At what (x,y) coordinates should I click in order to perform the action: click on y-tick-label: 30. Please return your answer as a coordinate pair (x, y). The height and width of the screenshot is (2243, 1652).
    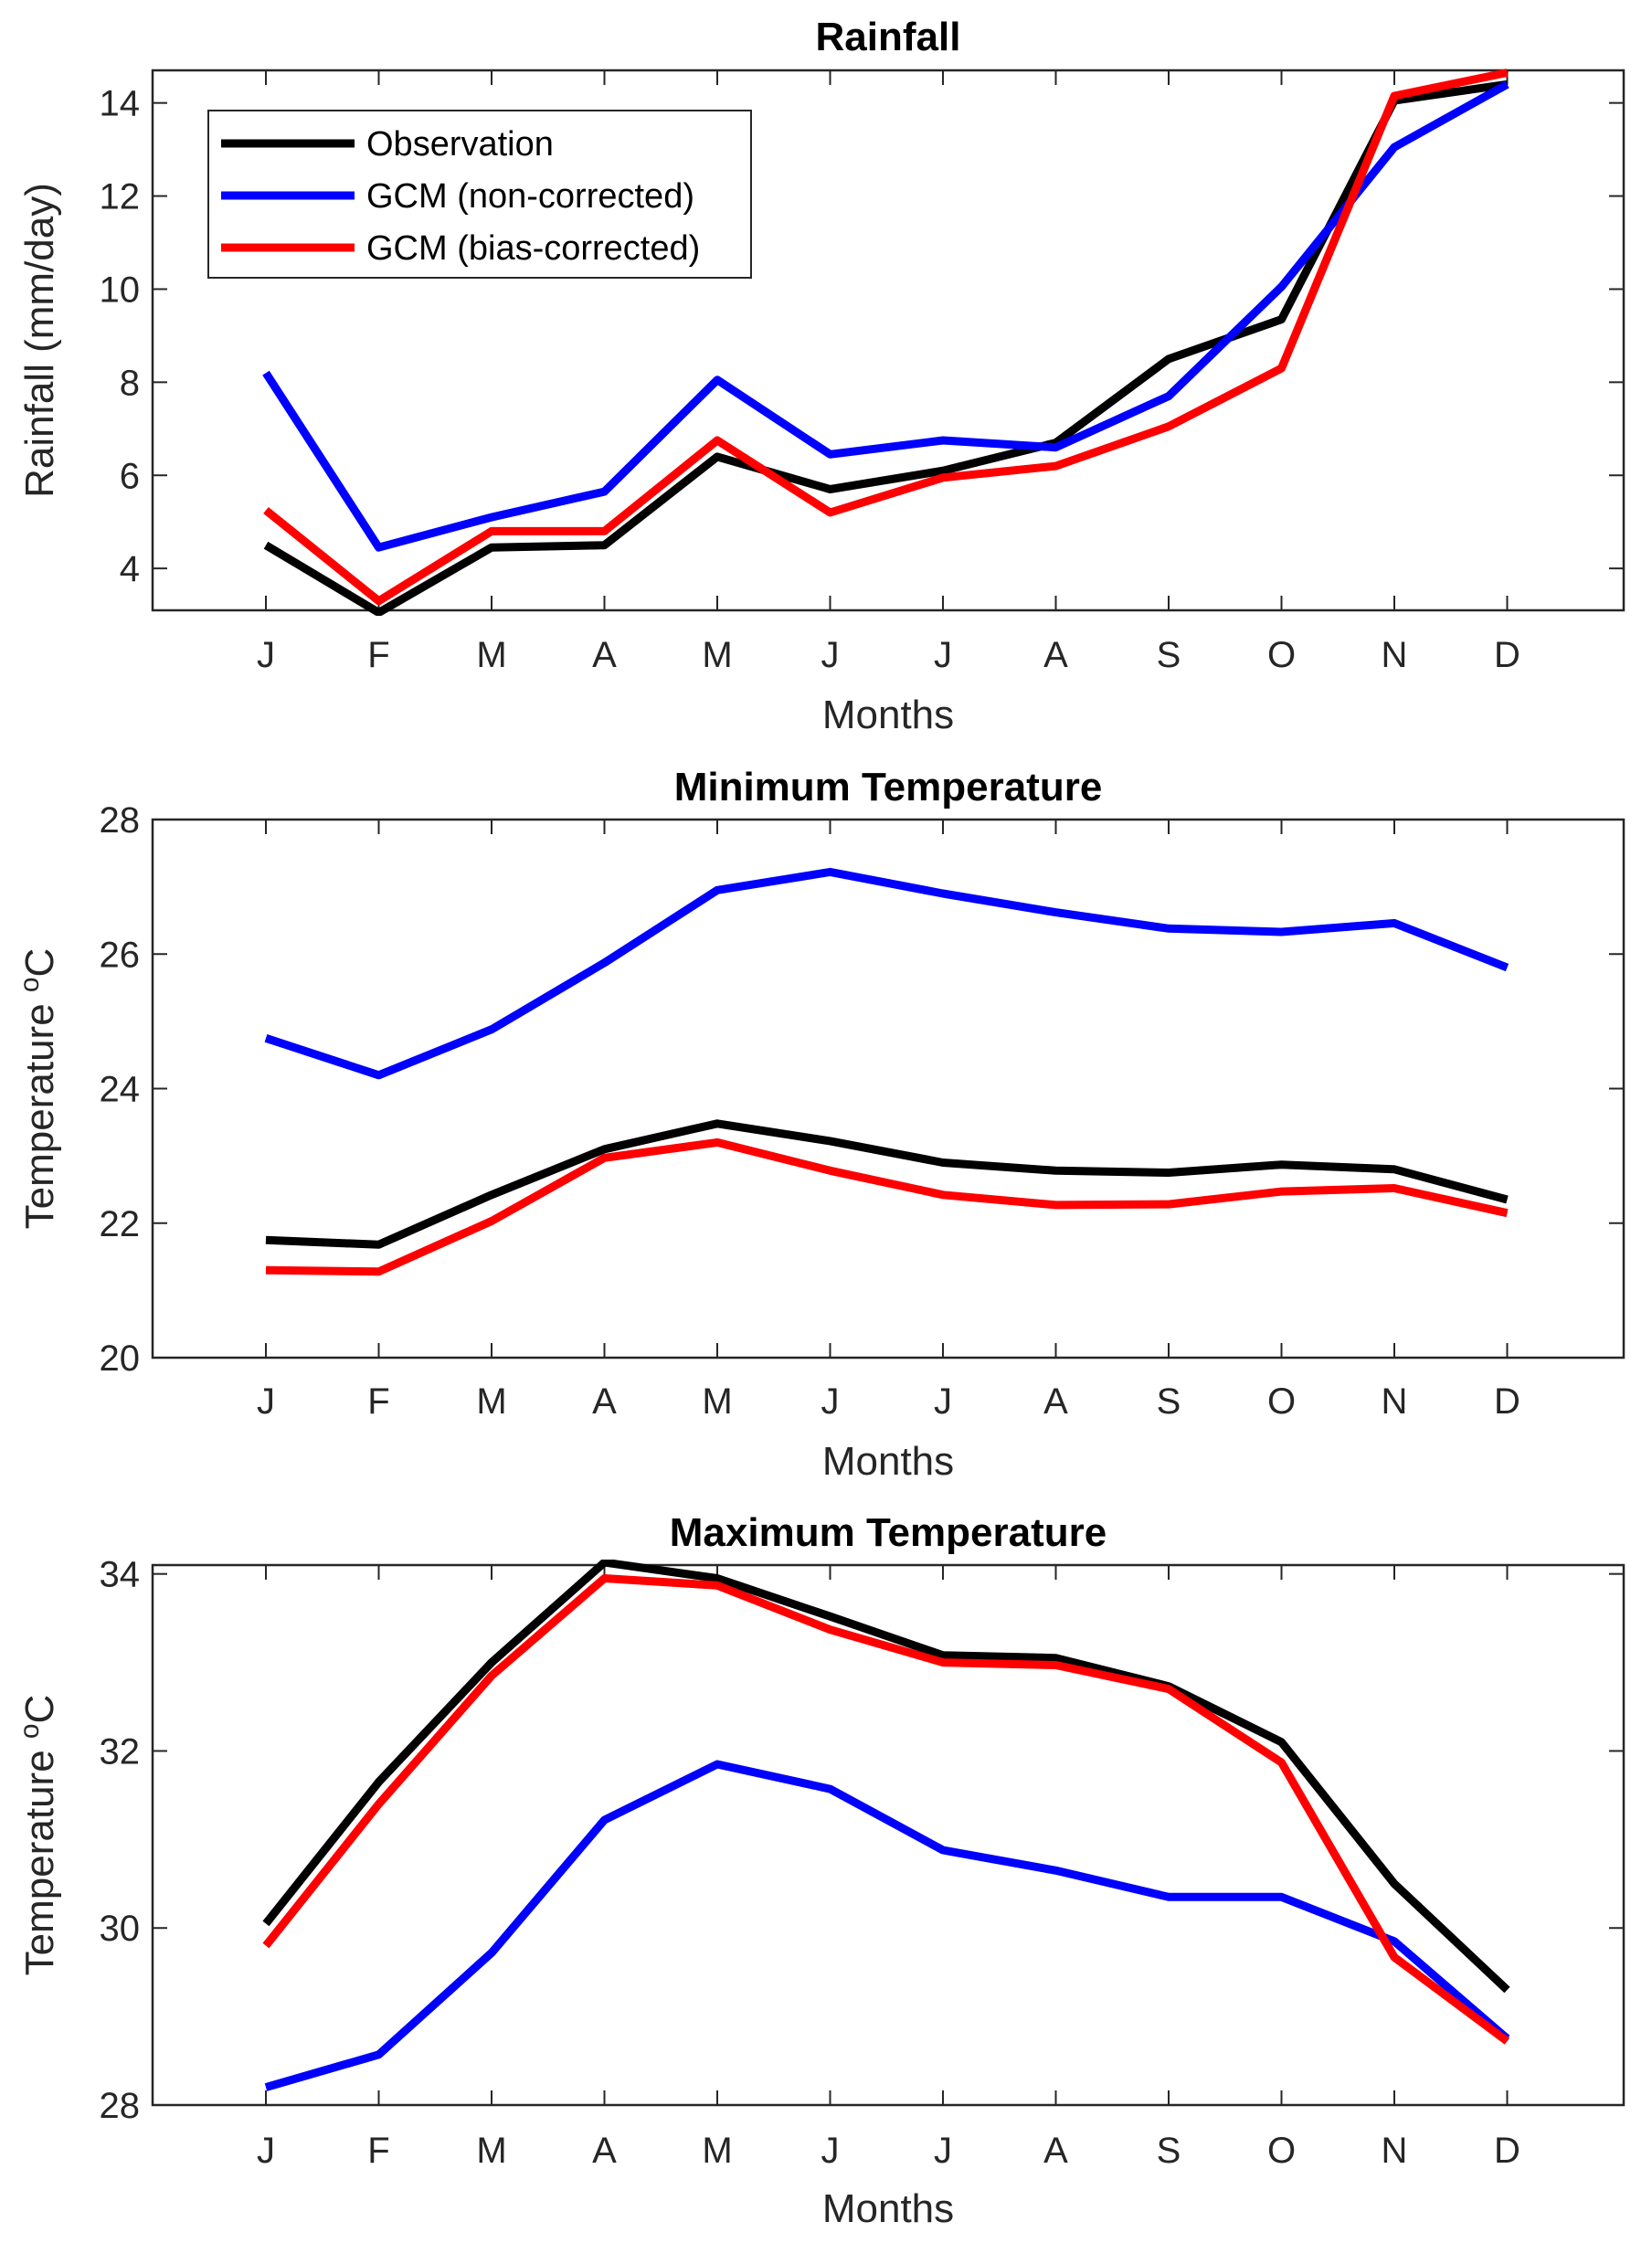
    Looking at the image, I should click on (120, 1929).